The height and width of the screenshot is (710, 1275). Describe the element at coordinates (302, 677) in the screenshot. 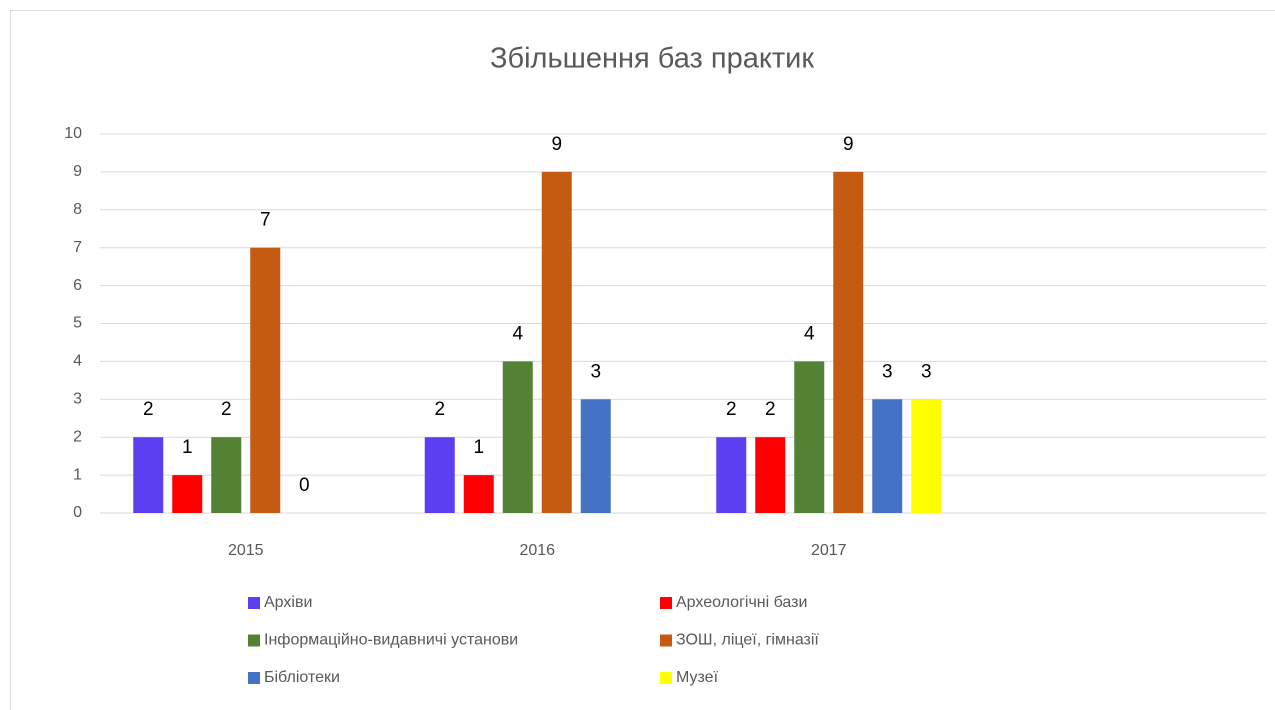

I see `legend-label: Бібліотеки` at that location.